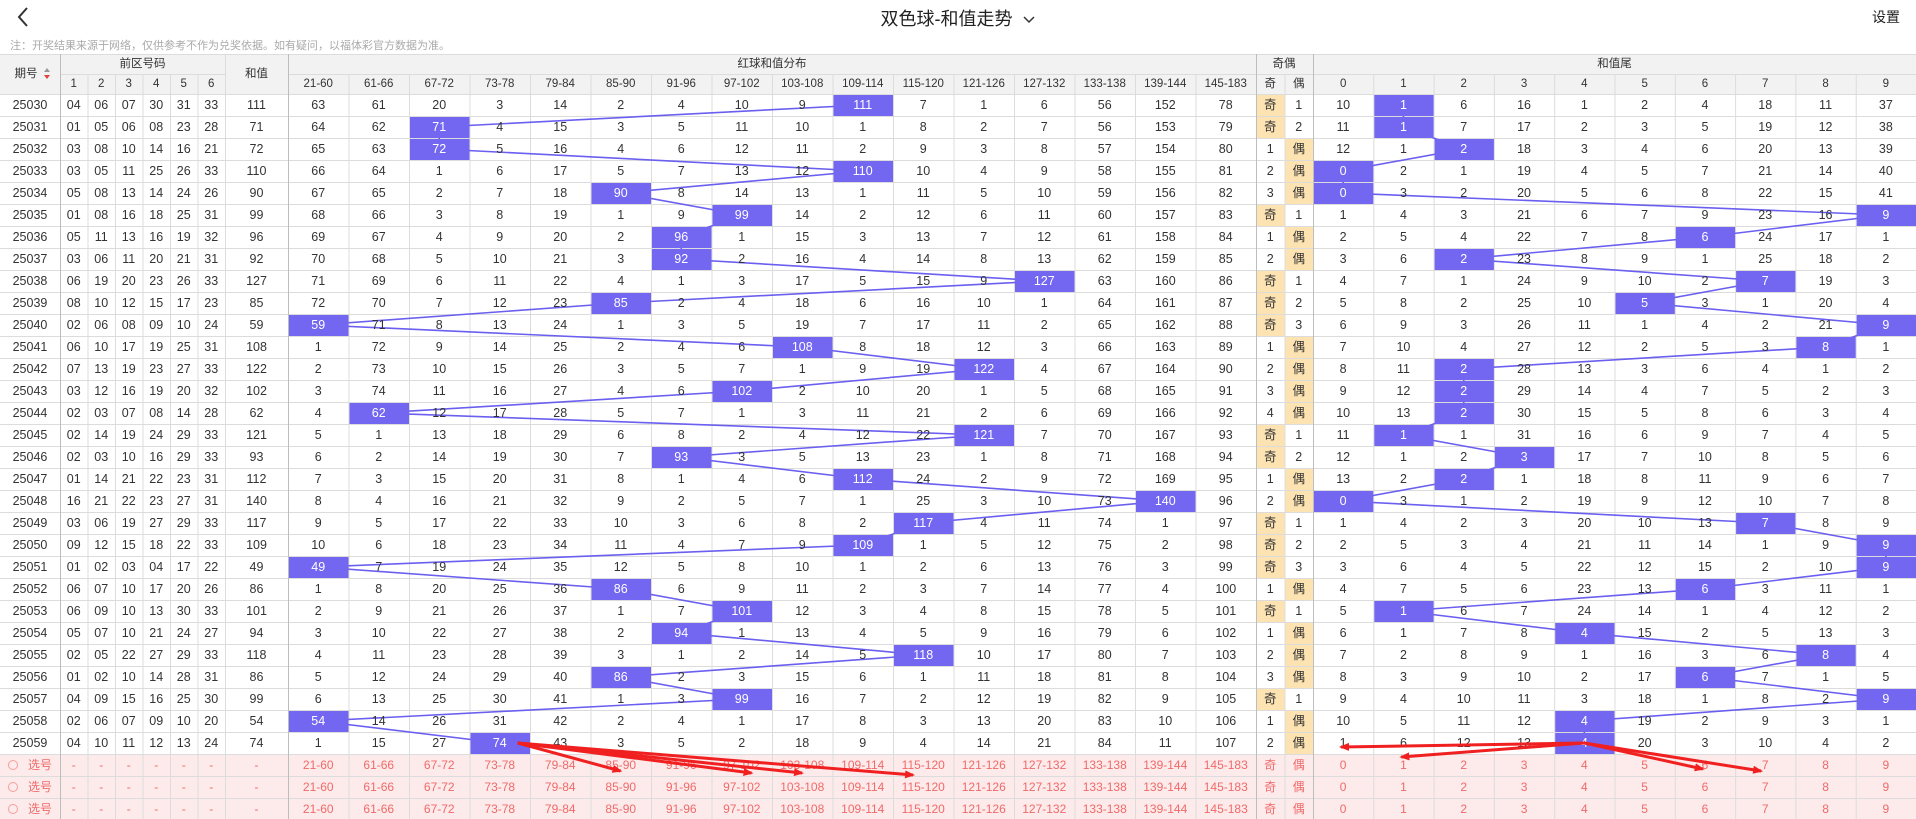  What do you see at coordinates (47, 77) in the screenshot?
I see `sort-desc-icon` at bounding box center [47, 77].